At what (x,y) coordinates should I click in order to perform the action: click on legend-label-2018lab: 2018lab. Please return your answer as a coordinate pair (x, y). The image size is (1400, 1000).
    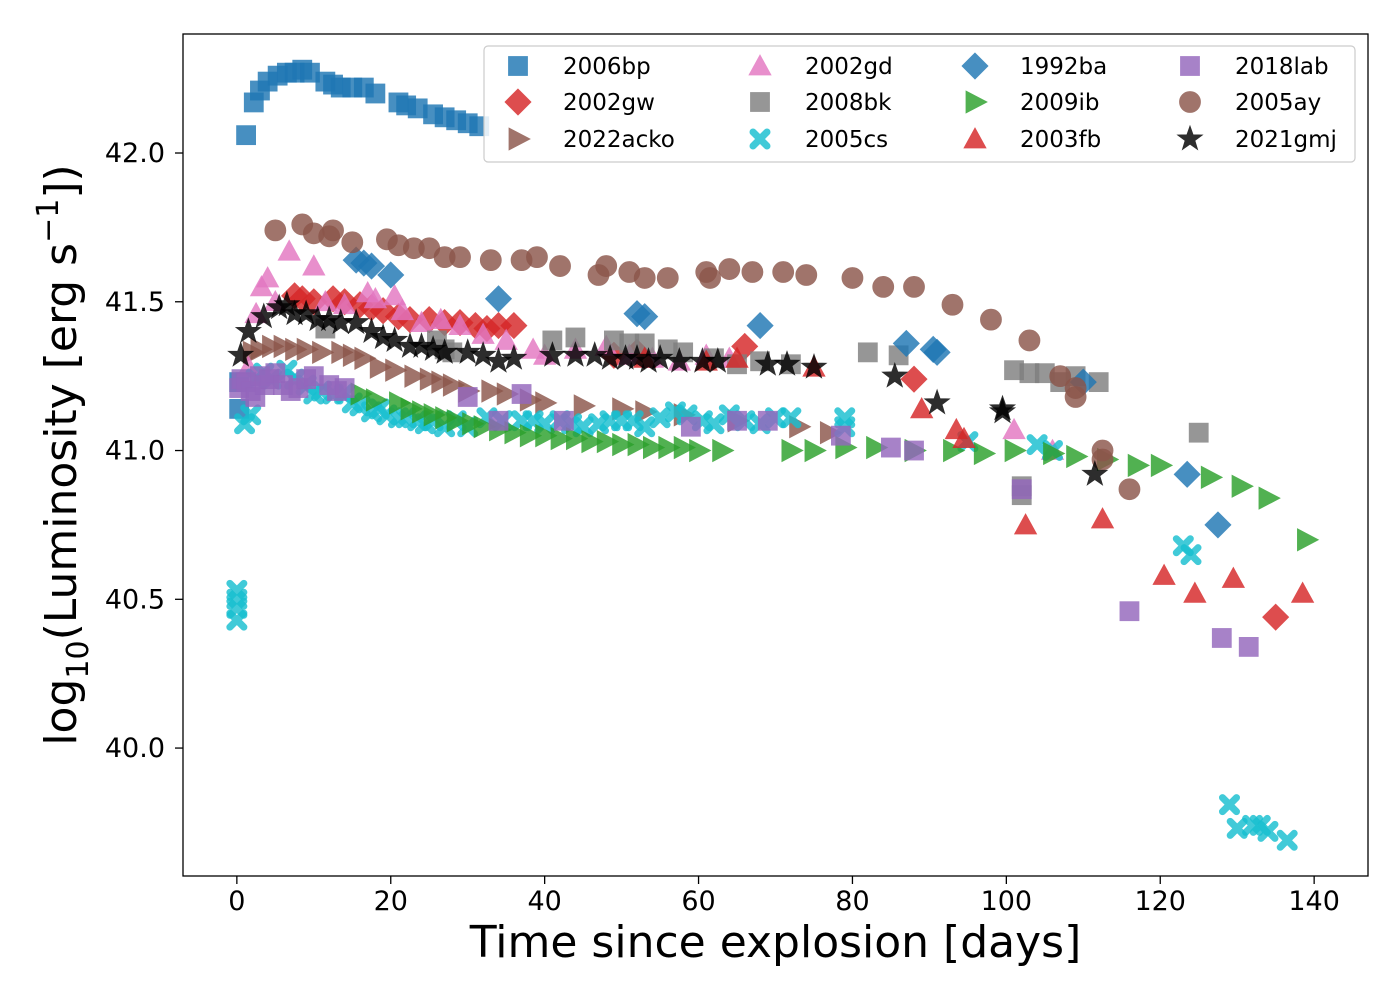
    Looking at the image, I should click on (1282, 67).